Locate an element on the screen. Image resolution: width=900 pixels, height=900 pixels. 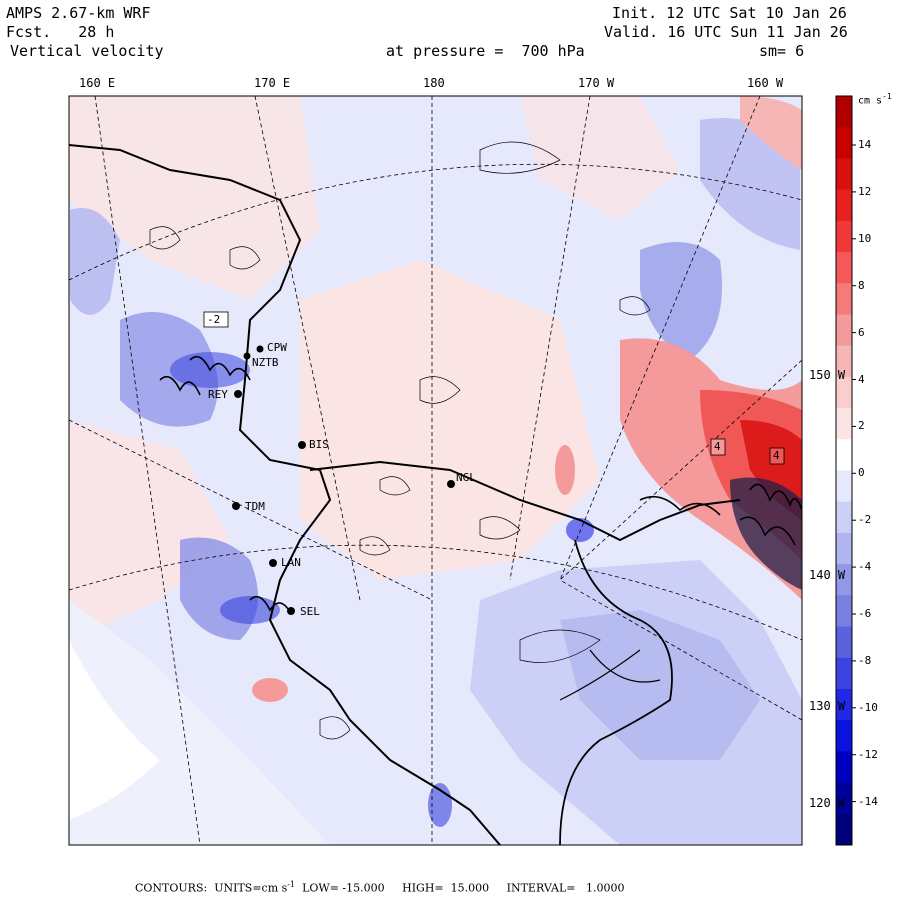
colorbar-tick-label: 0 is located at coordinates (861, 473).